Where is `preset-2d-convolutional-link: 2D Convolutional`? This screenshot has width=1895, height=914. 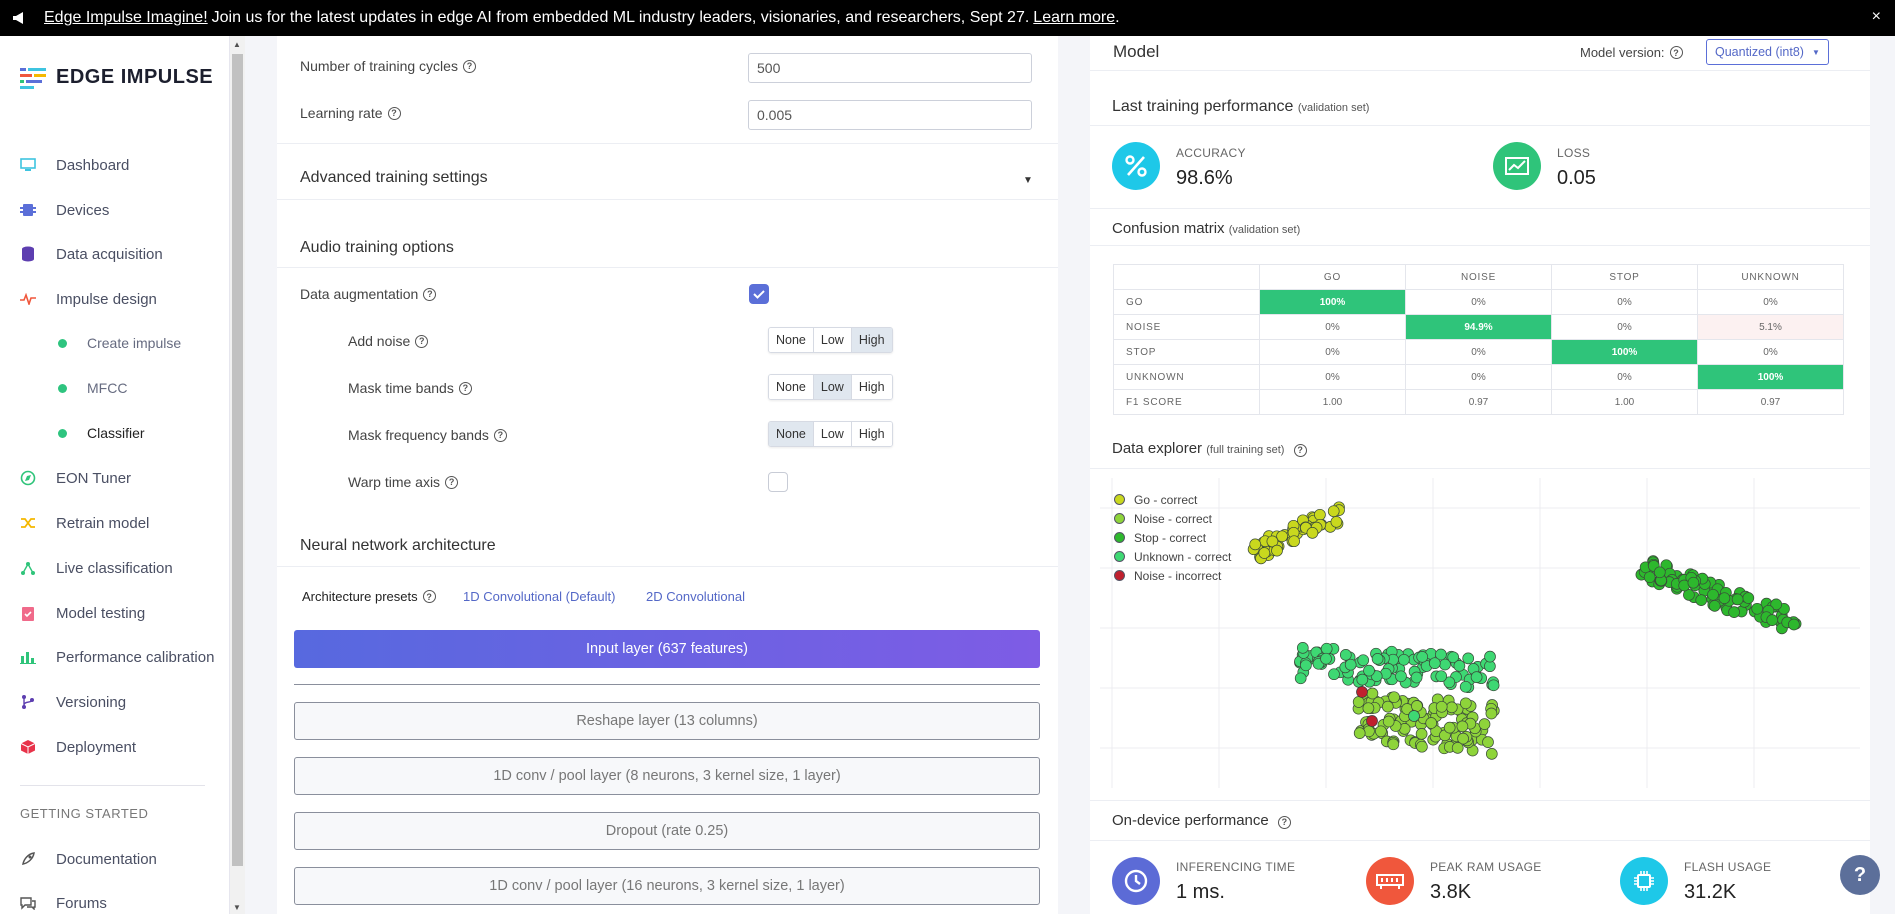 preset-2d-convolutional-link: 2D Convolutional is located at coordinates (696, 596).